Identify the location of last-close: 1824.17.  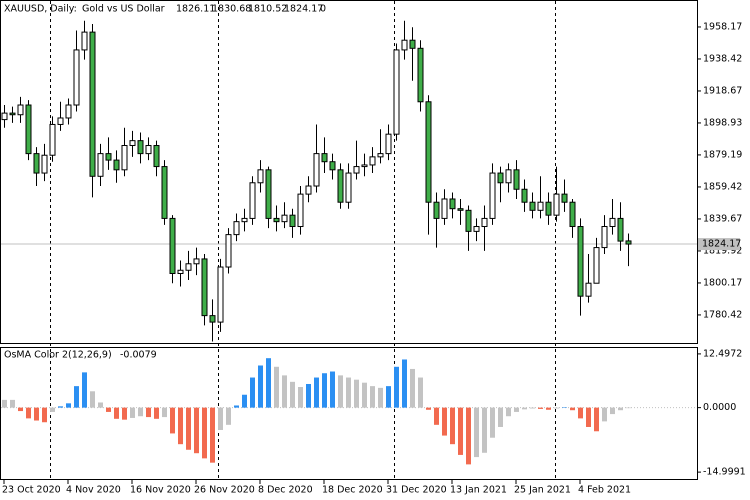
(303, 9).